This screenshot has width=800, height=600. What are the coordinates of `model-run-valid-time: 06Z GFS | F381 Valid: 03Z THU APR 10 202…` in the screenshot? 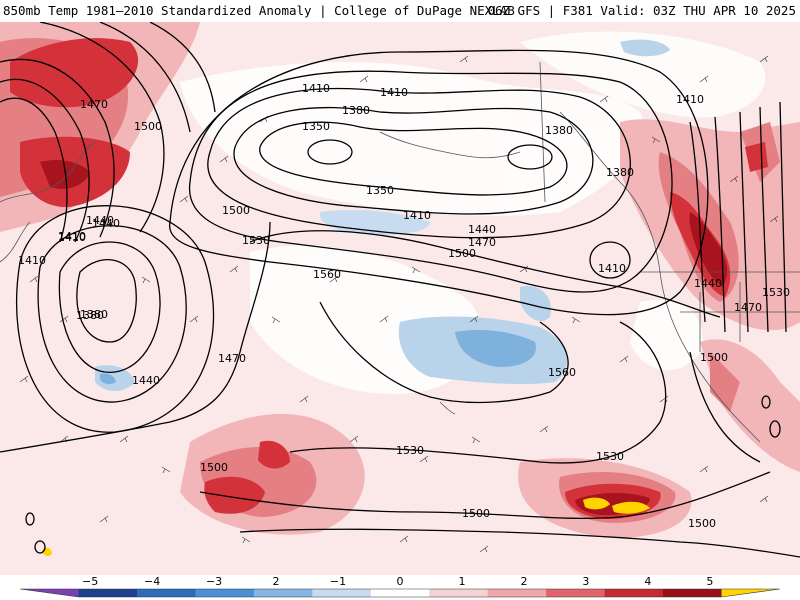 It's located at (641, 10).